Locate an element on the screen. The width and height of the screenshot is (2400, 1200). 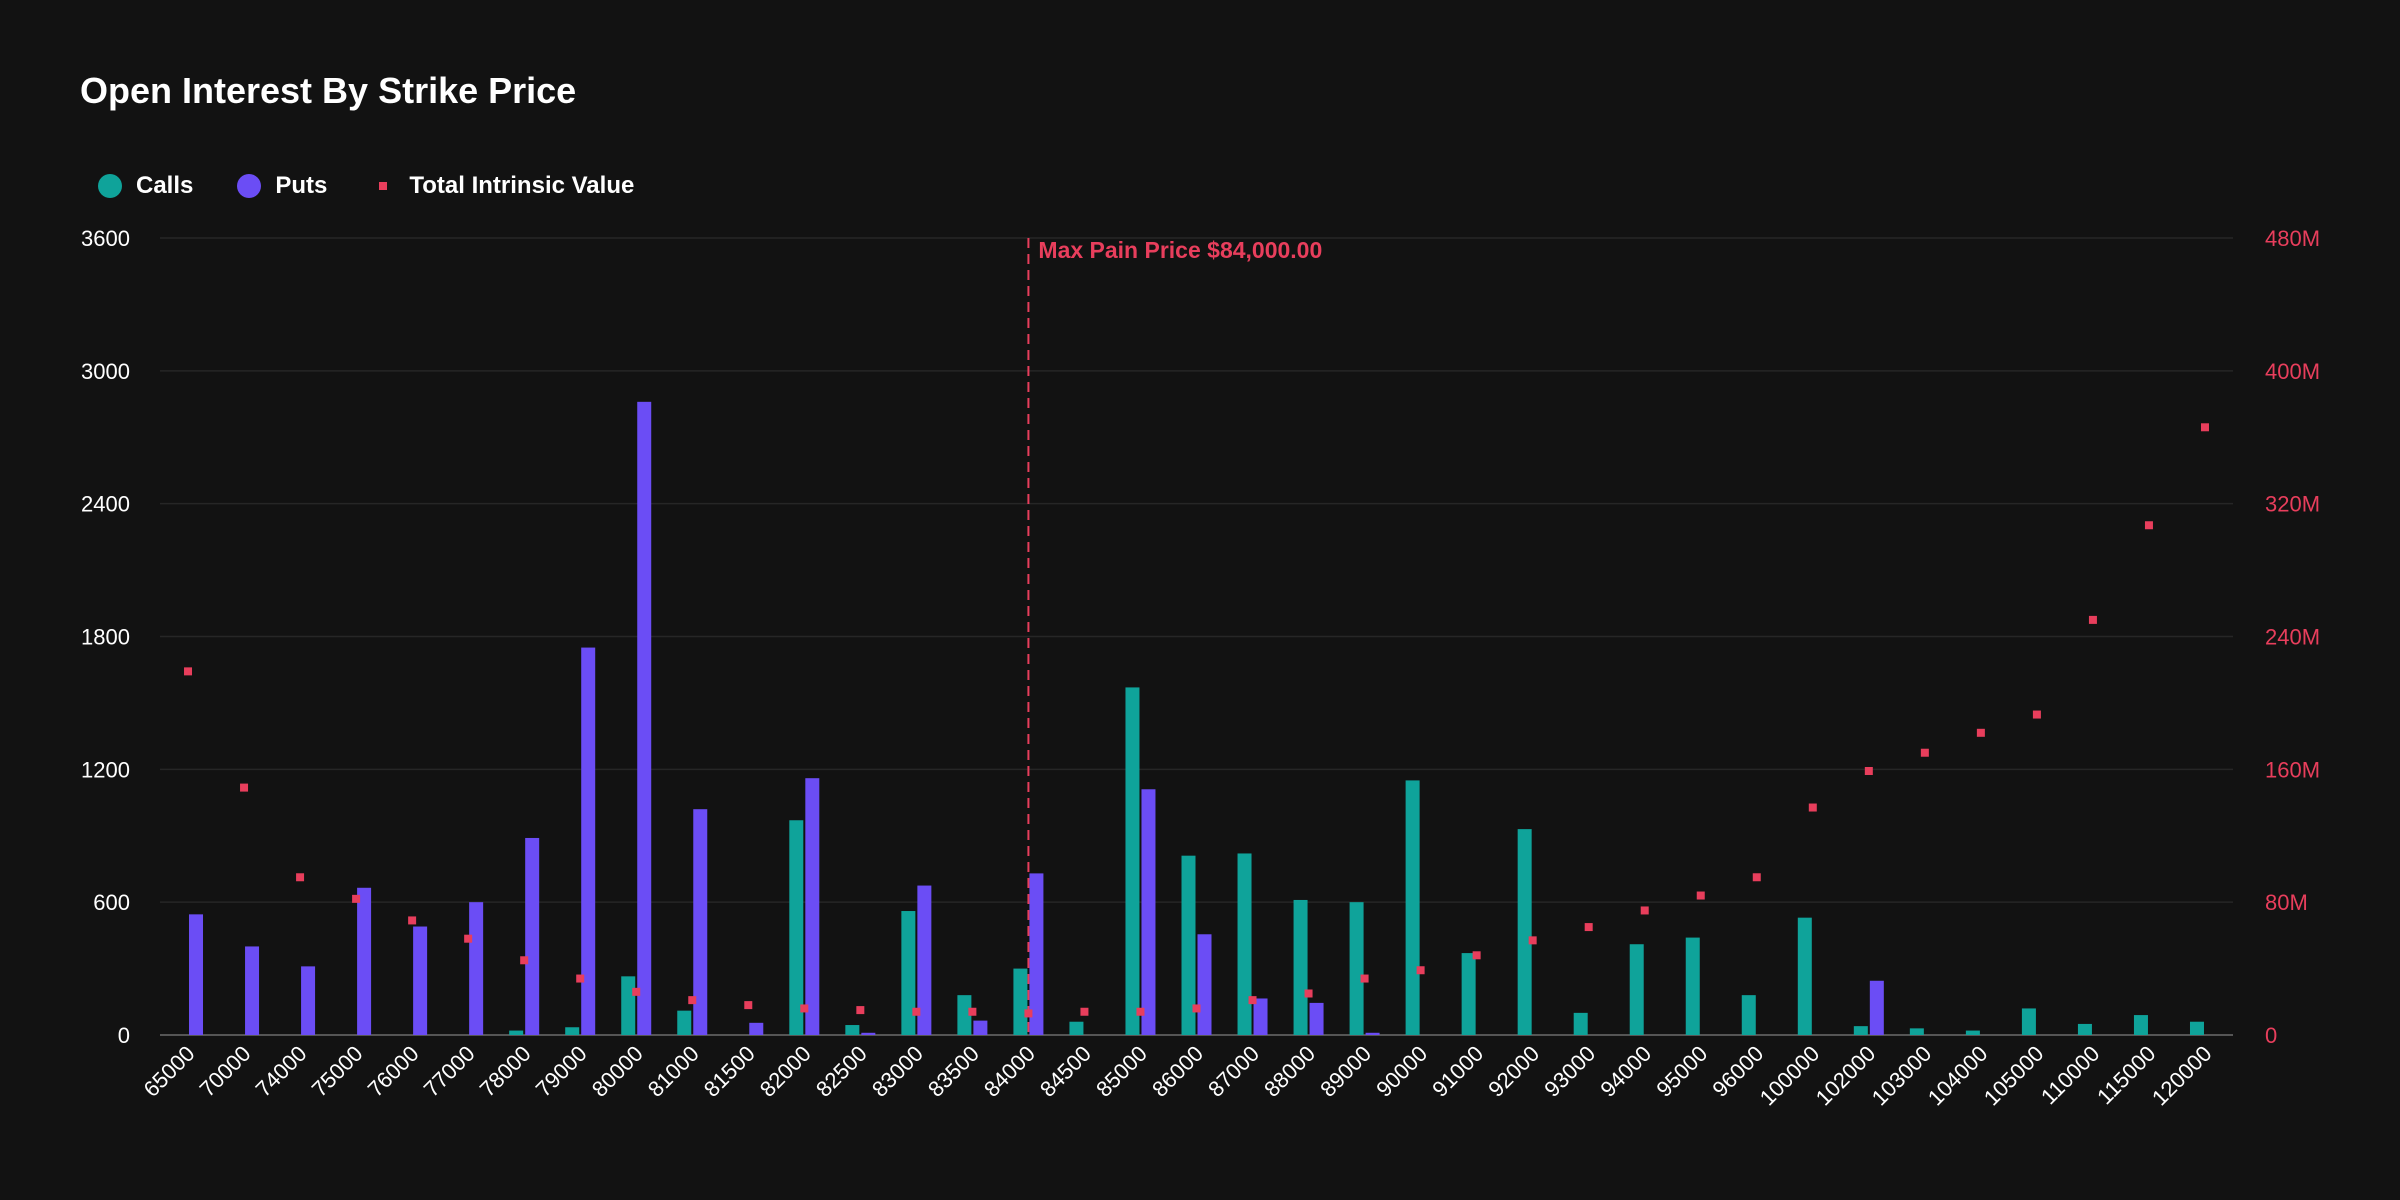
x-tick-label: 65000 is located at coordinates (169, 1071).